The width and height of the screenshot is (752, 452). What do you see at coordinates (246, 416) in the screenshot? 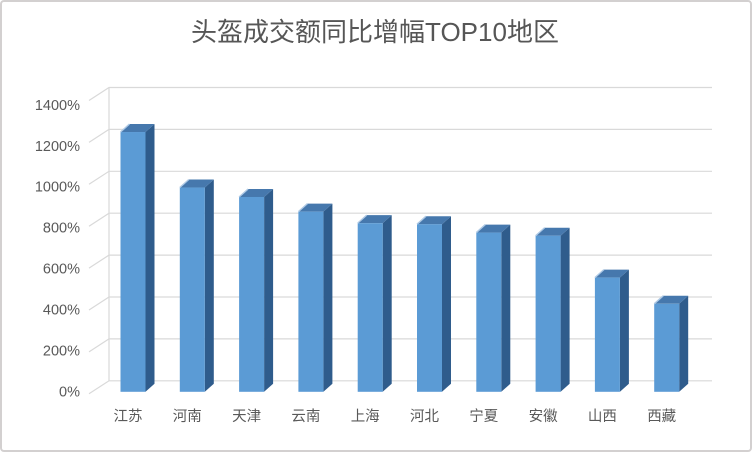
I see `x-axis-category-label: 天津` at bounding box center [246, 416].